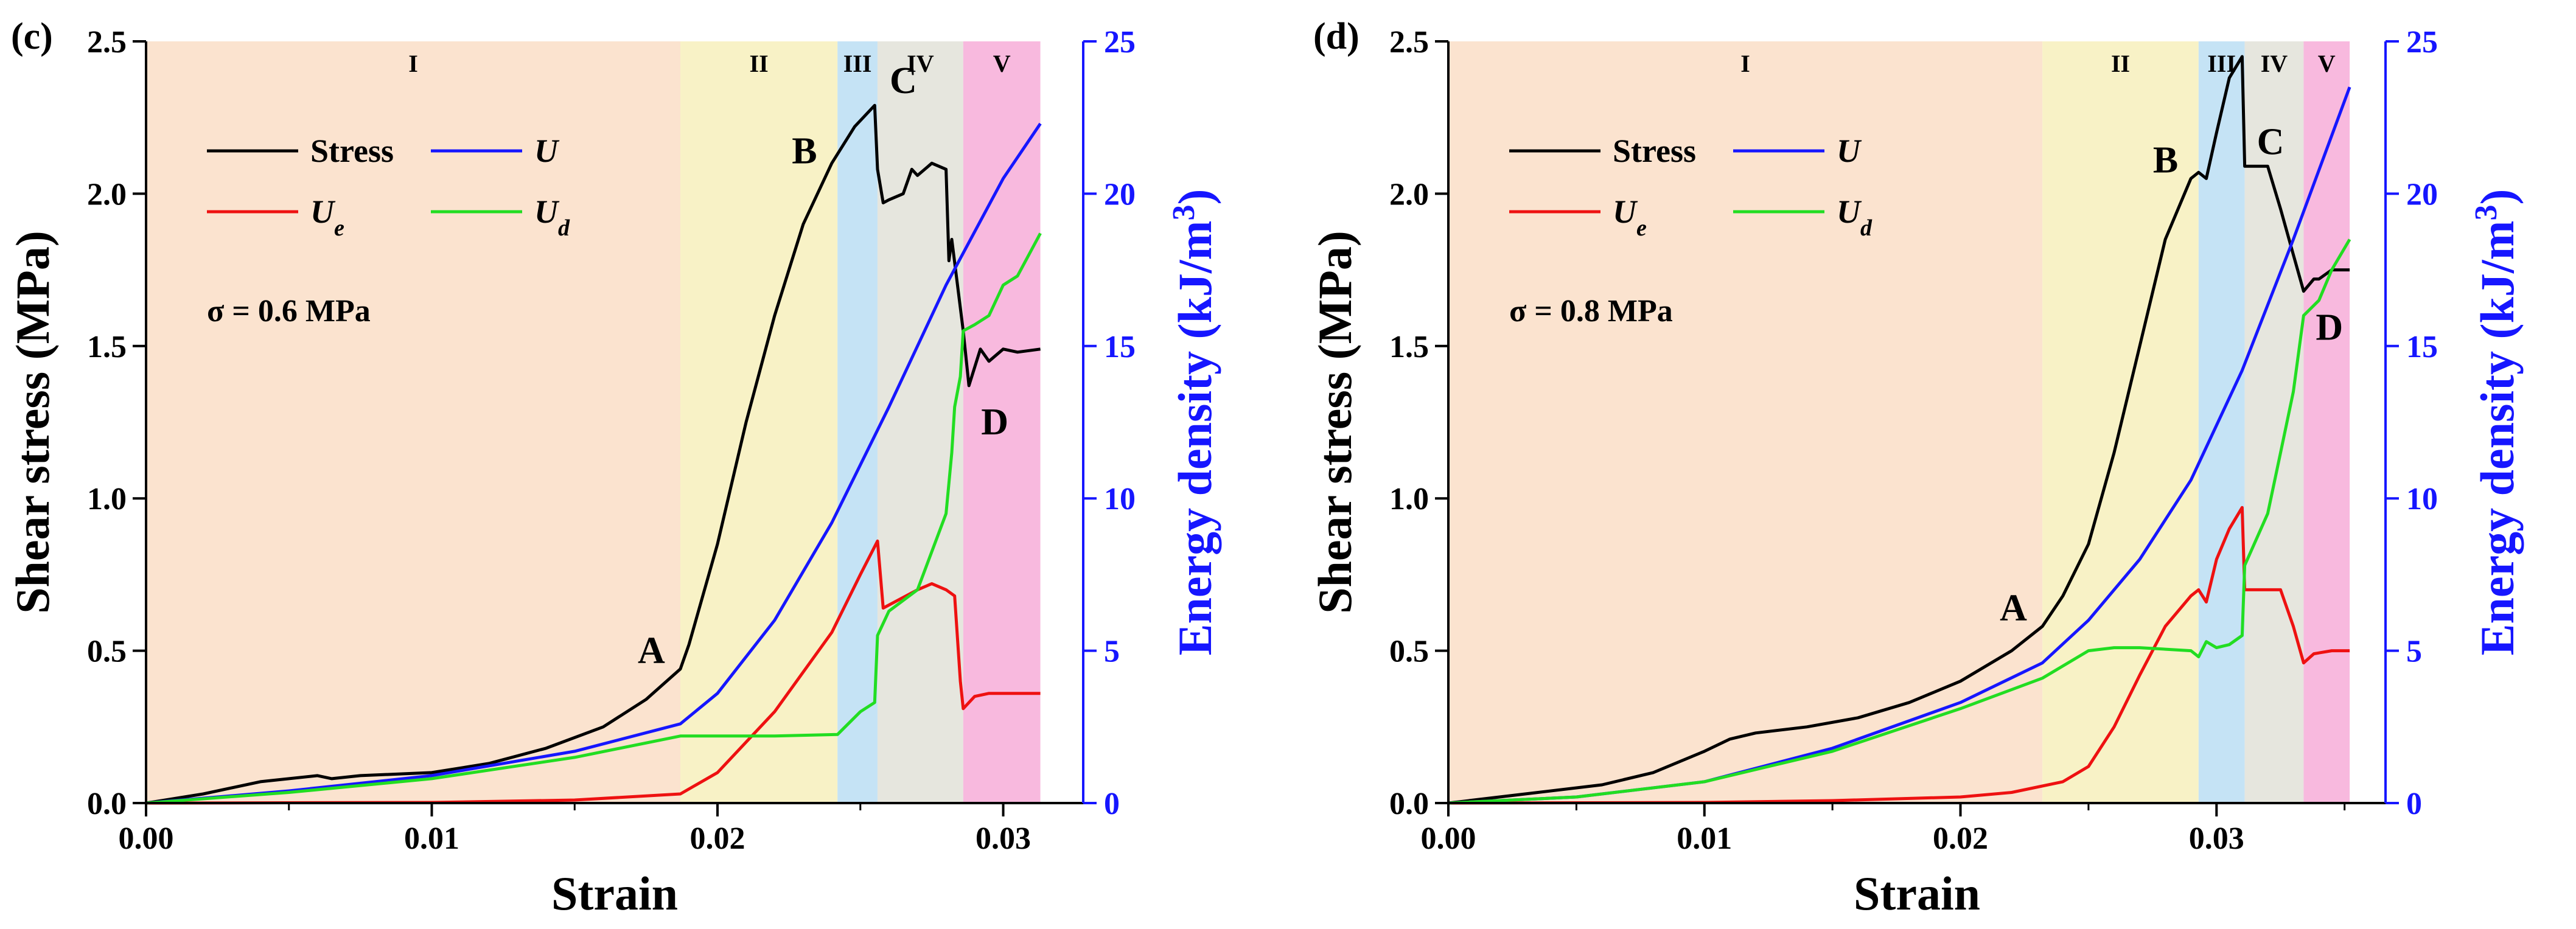  Describe the element at coordinates (759, 422) in the screenshot. I see `stage-band-ii` at that location.